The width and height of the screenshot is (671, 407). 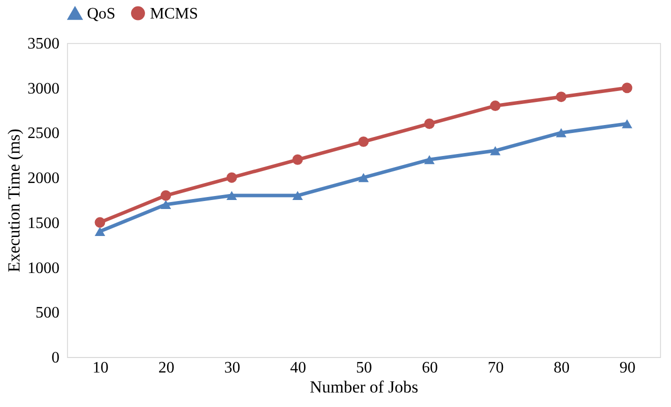 What do you see at coordinates (174, 13) in the screenshot?
I see `legend-label: MCMS` at bounding box center [174, 13].